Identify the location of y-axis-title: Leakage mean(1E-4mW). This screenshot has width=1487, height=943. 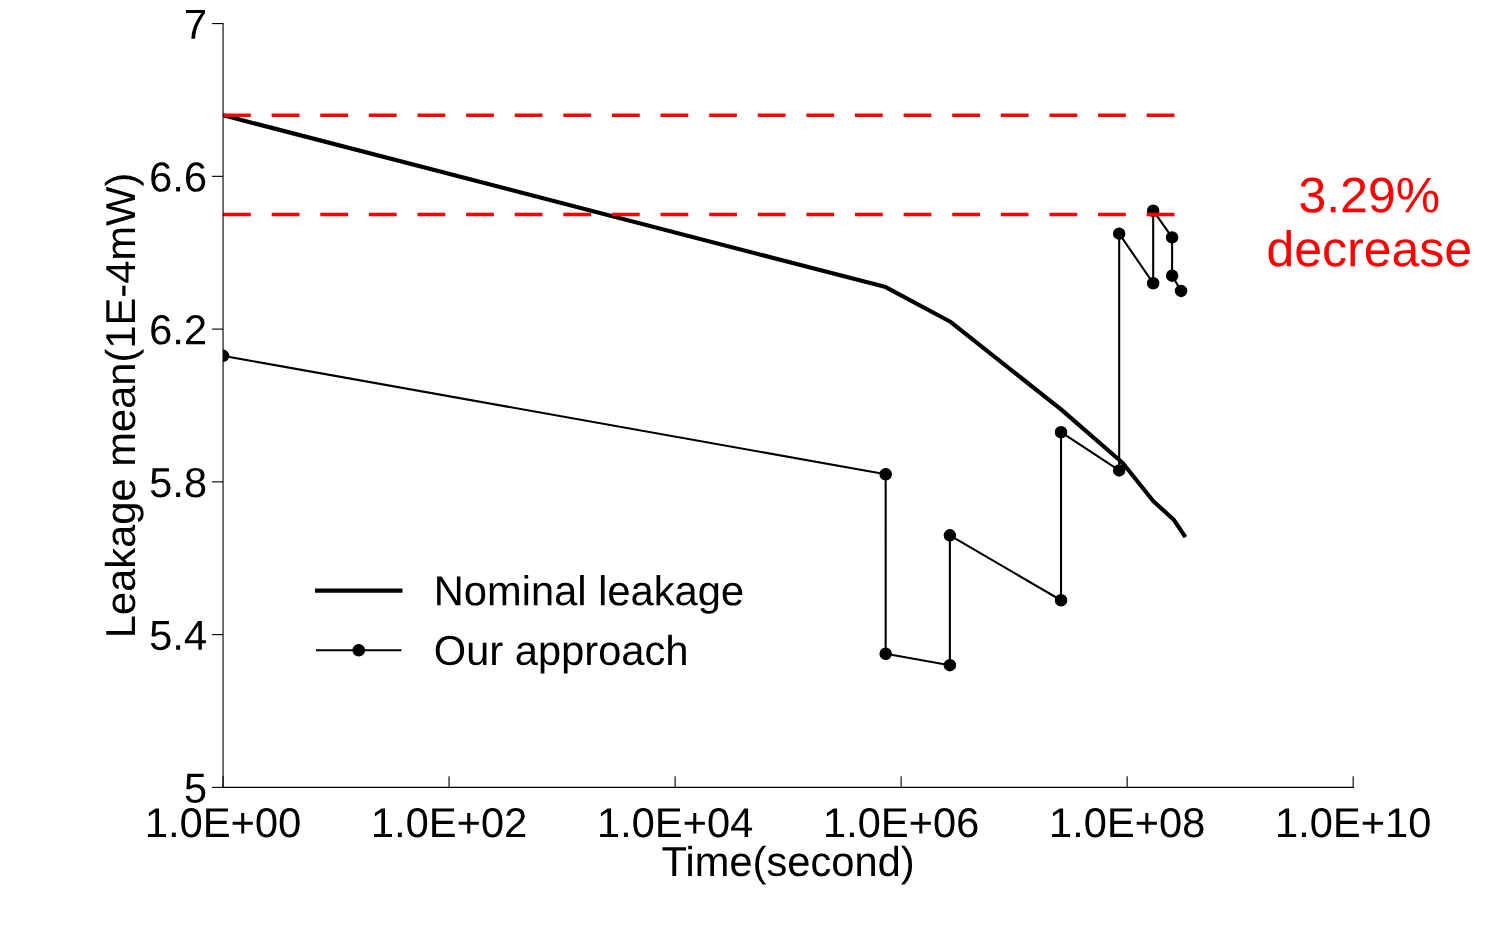
(124, 405).